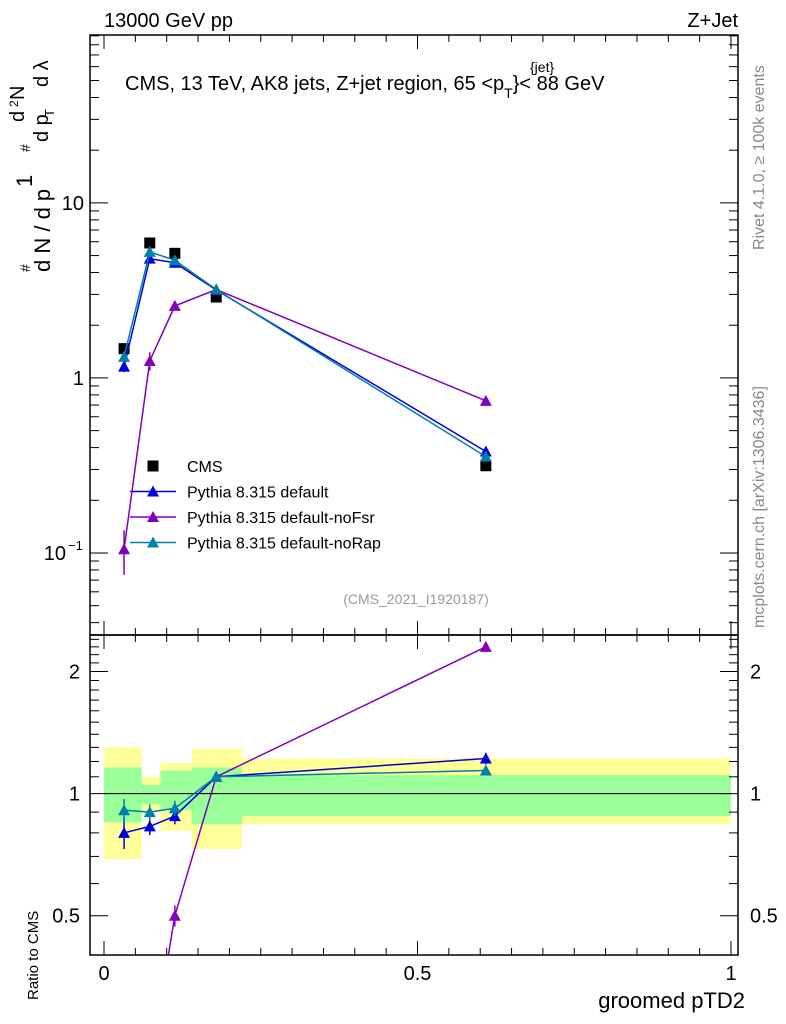 The image size is (786, 1024). Describe the element at coordinates (103, 974) in the screenshot. I see `x-tick-label: 0` at that location.